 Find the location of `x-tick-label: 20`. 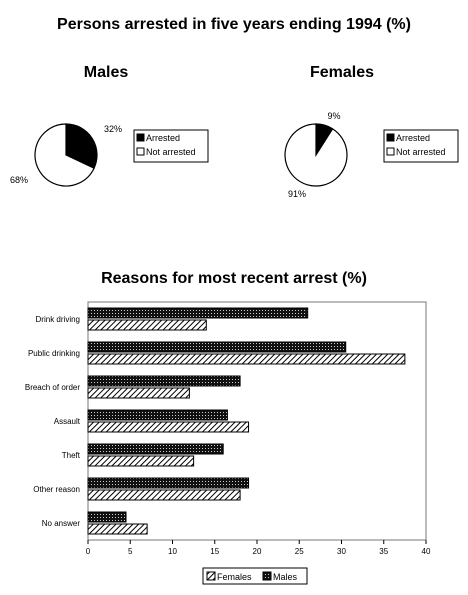

x-tick-label: 20 is located at coordinates (257, 551).